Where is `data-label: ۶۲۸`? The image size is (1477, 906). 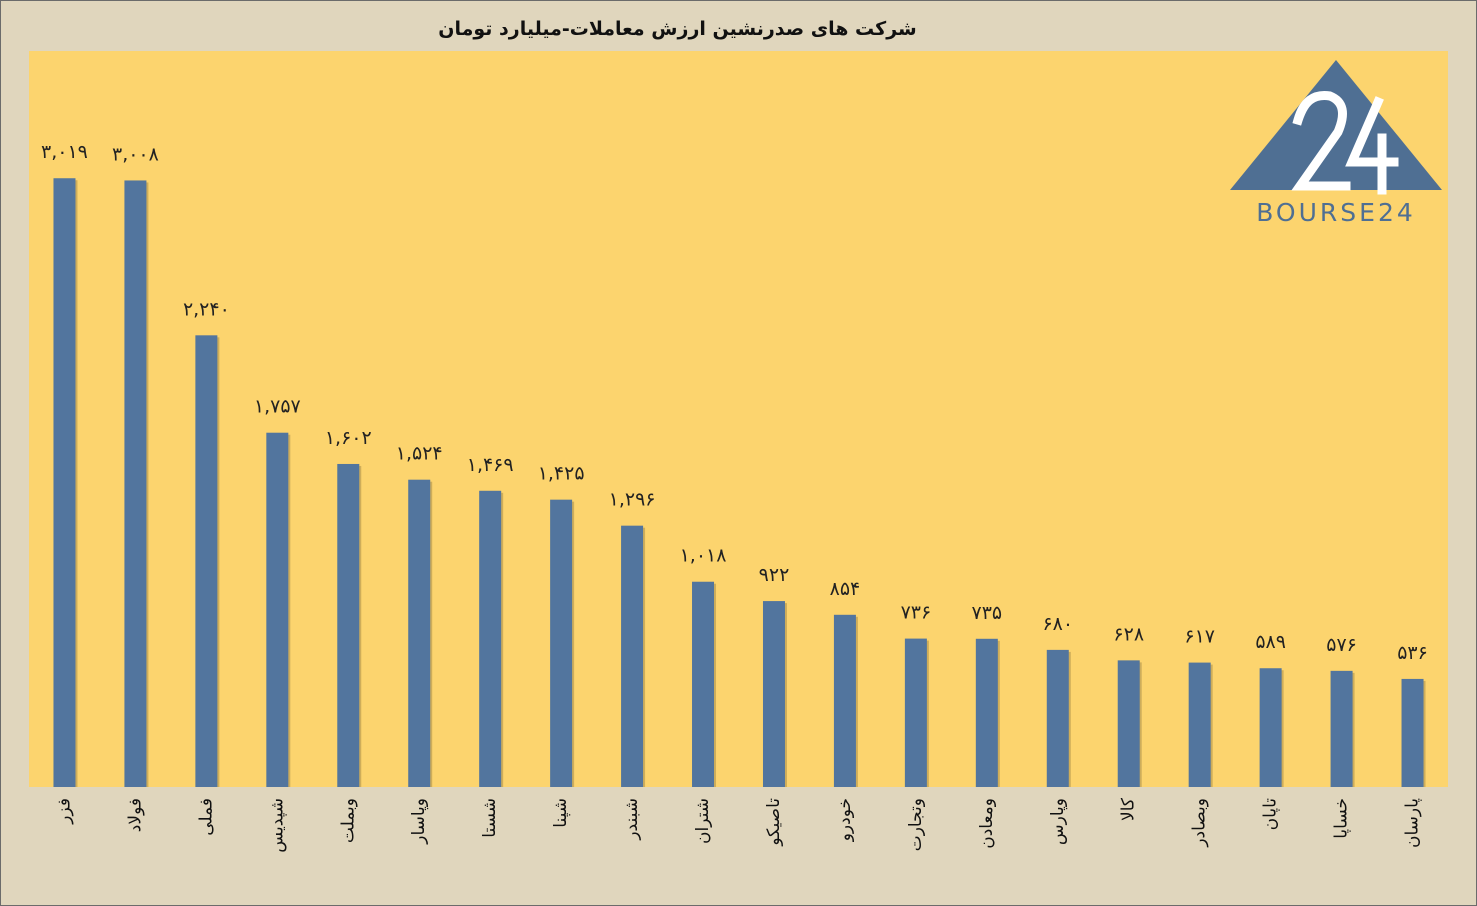 data-label: ۶۲۸ is located at coordinates (1128, 634).